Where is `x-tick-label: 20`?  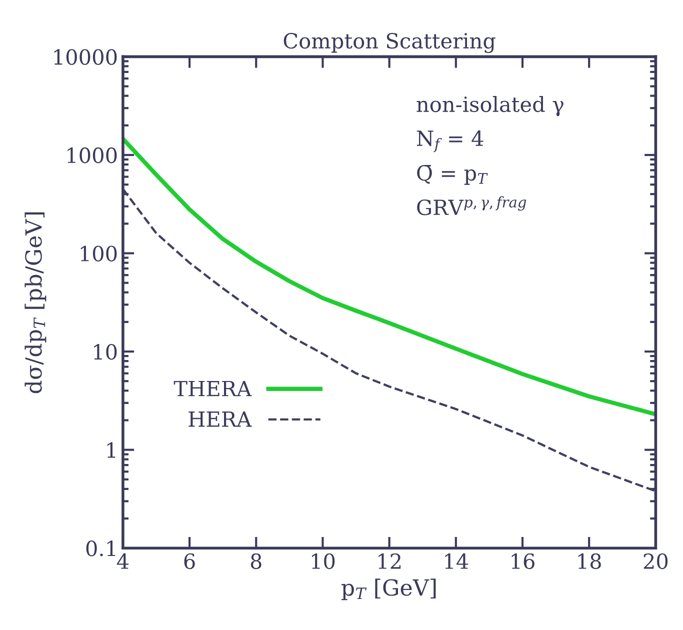 x-tick-label: 20 is located at coordinates (656, 561).